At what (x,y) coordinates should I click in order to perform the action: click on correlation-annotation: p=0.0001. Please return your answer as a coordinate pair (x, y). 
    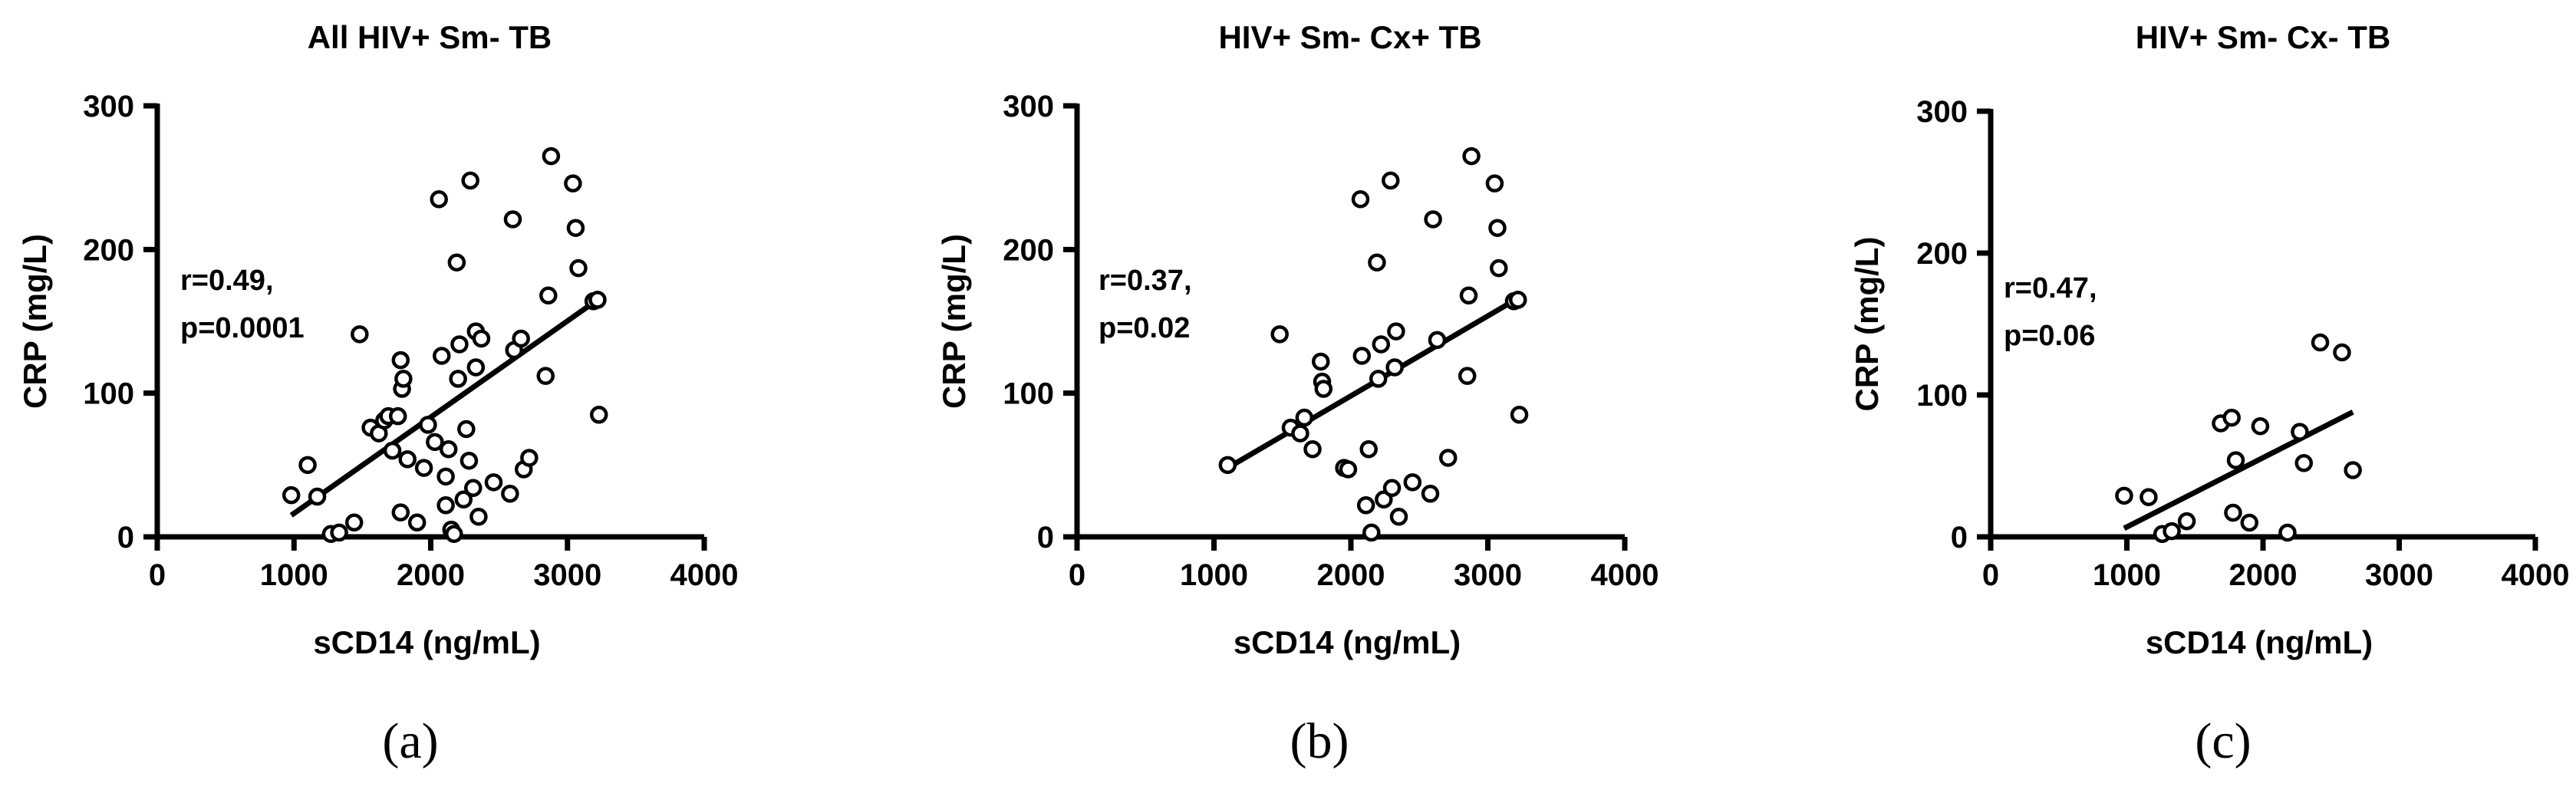
    Looking at the image, I should click on (242, 328).